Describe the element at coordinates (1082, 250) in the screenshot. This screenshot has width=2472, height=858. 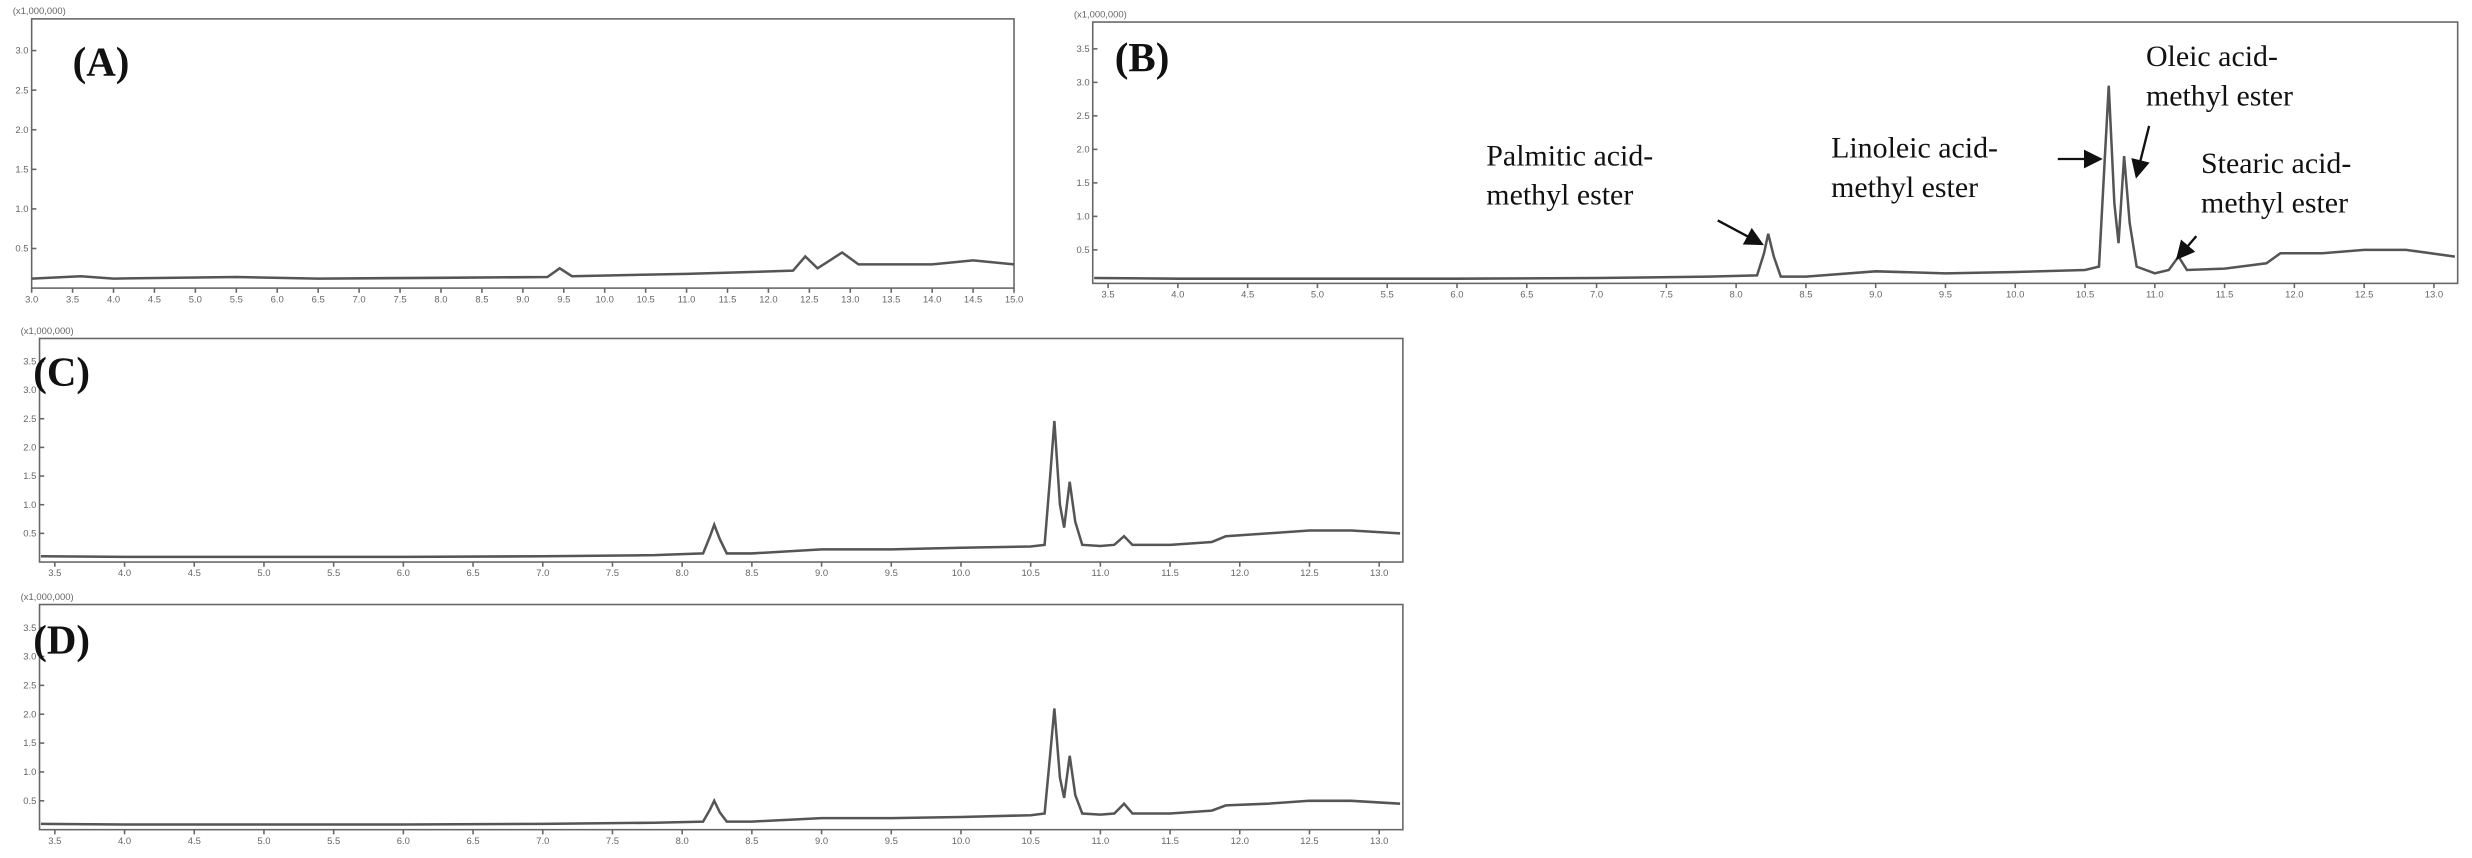
I see `y-tick-label: 0.5` at that location.